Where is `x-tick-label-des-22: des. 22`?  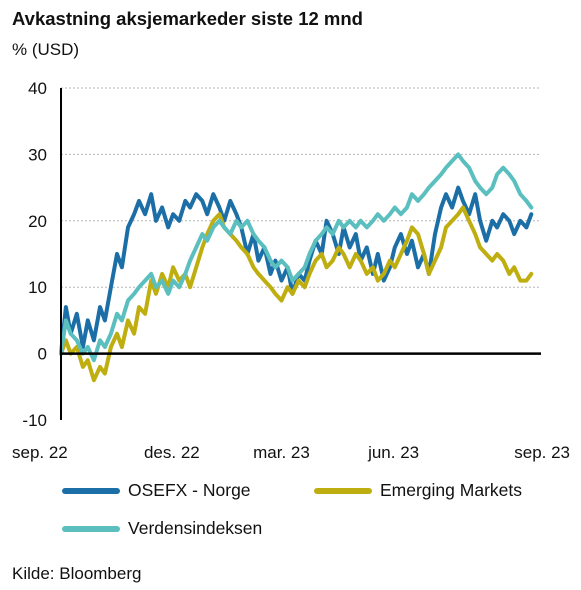 x-tick-label-des-22: des. 22 is located at coordinates (172, 452).